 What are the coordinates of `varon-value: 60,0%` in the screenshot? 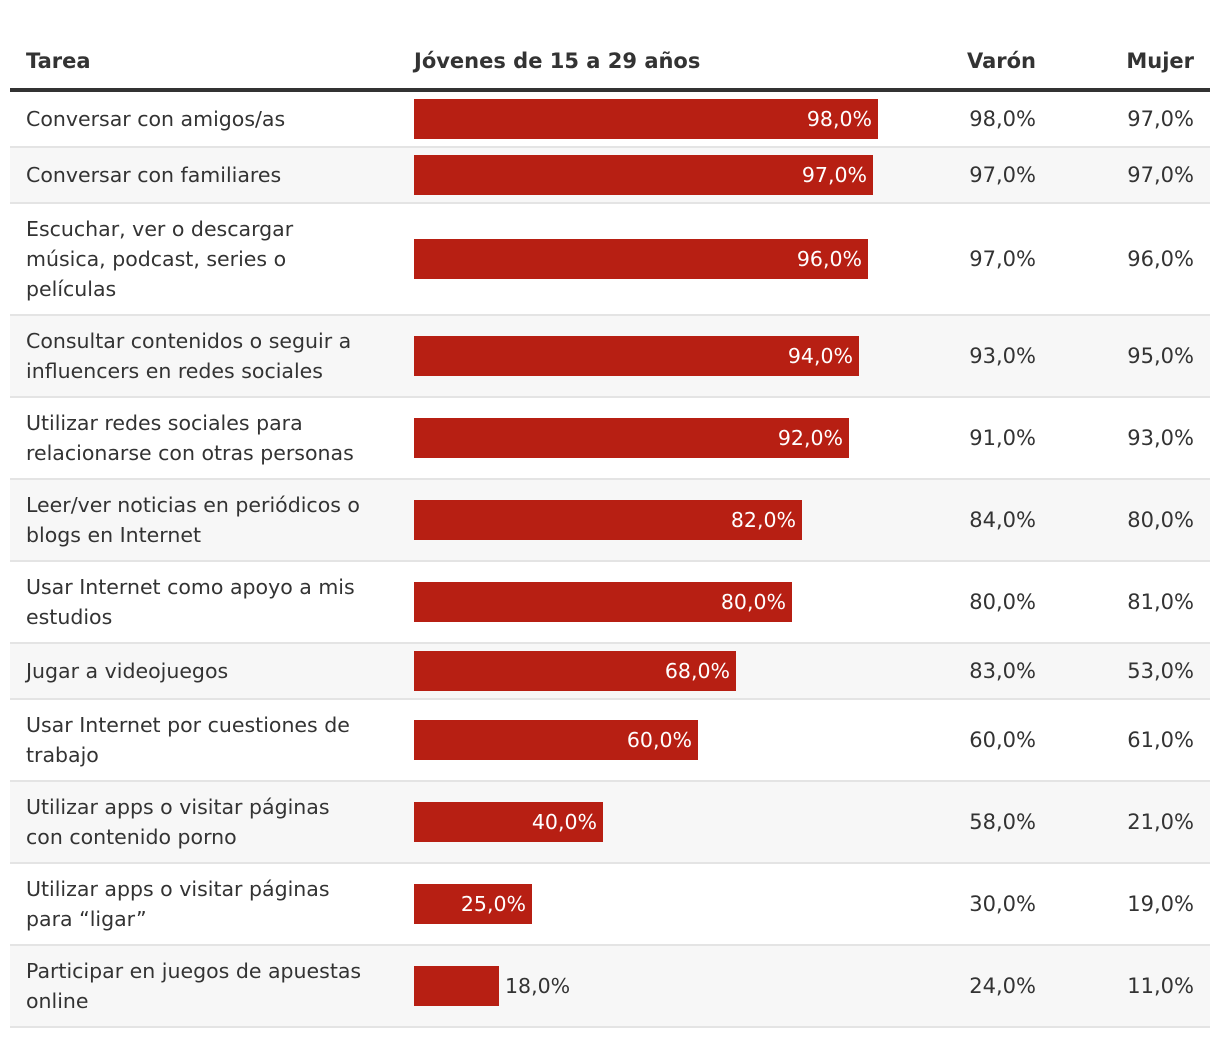 It's located at (1002, 740).